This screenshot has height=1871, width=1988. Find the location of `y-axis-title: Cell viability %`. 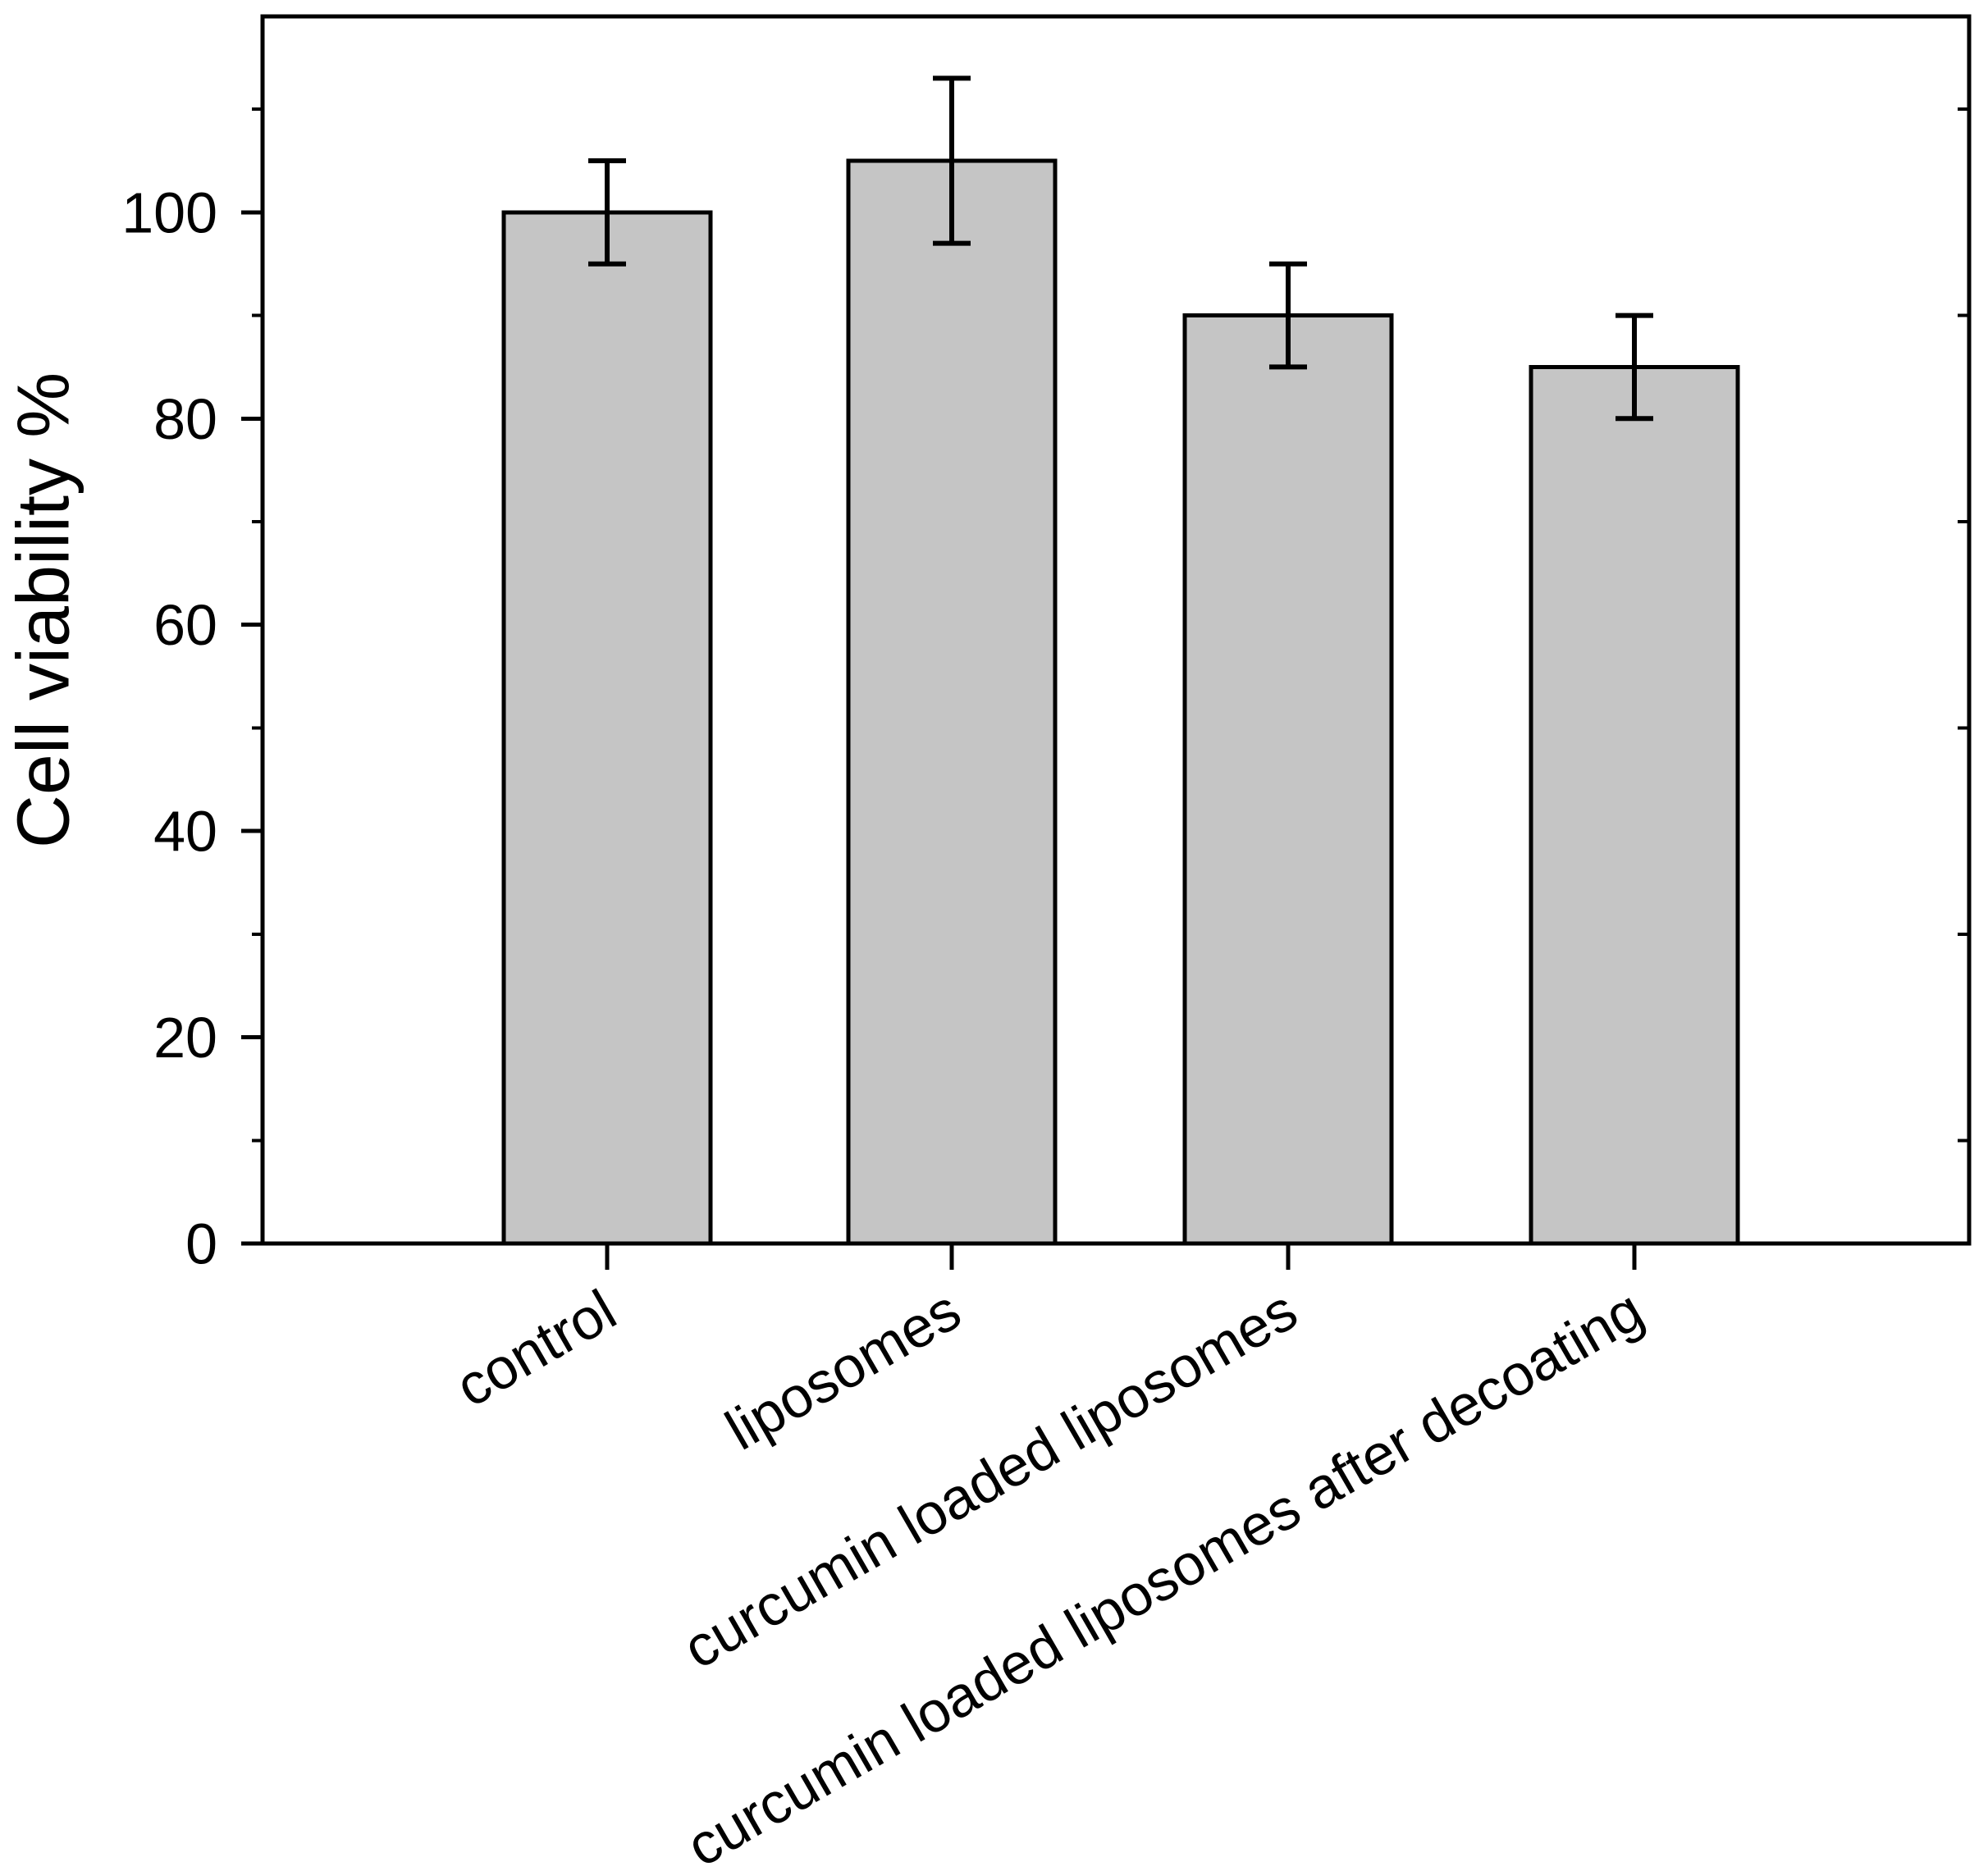

y-axis-title: Cell viability % is located at coordinates (44, 610).